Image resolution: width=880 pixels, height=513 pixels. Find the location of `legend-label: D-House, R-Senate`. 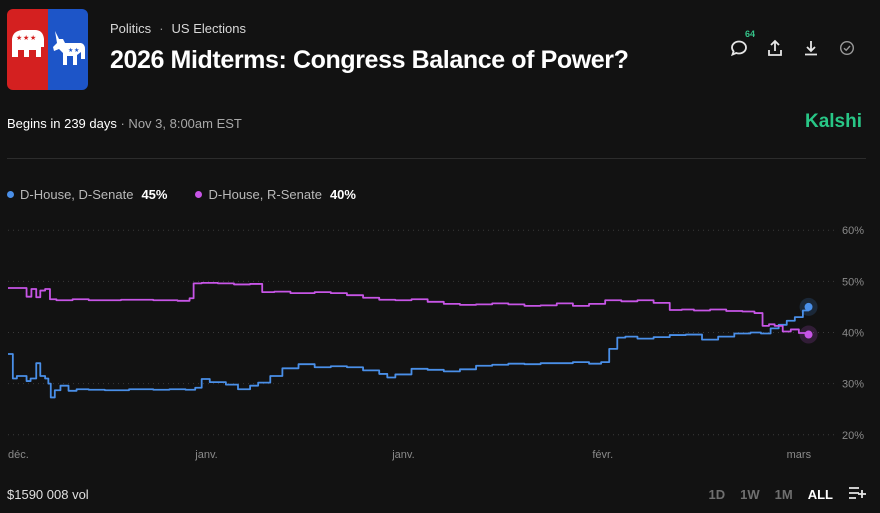

legend-label: D-House, R-Senate is located at coordinates (265, 194).